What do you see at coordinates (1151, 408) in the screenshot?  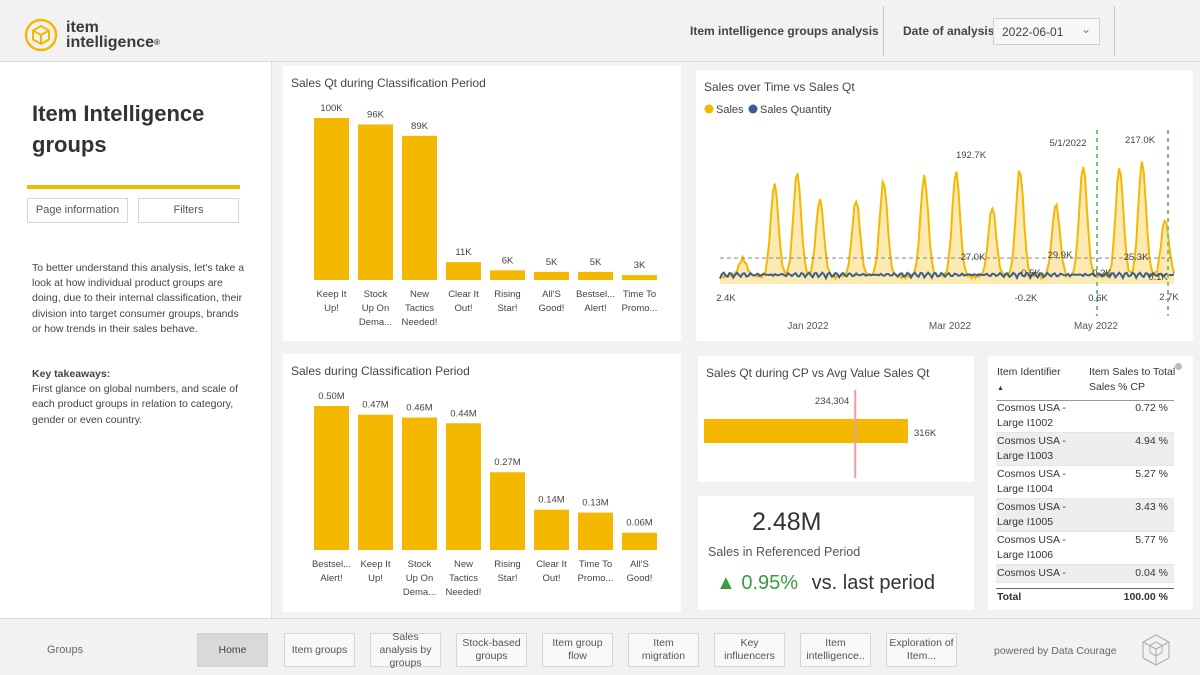 I see `sales-pct-cell: 0.72 %` at bounding box center [1151, 408].